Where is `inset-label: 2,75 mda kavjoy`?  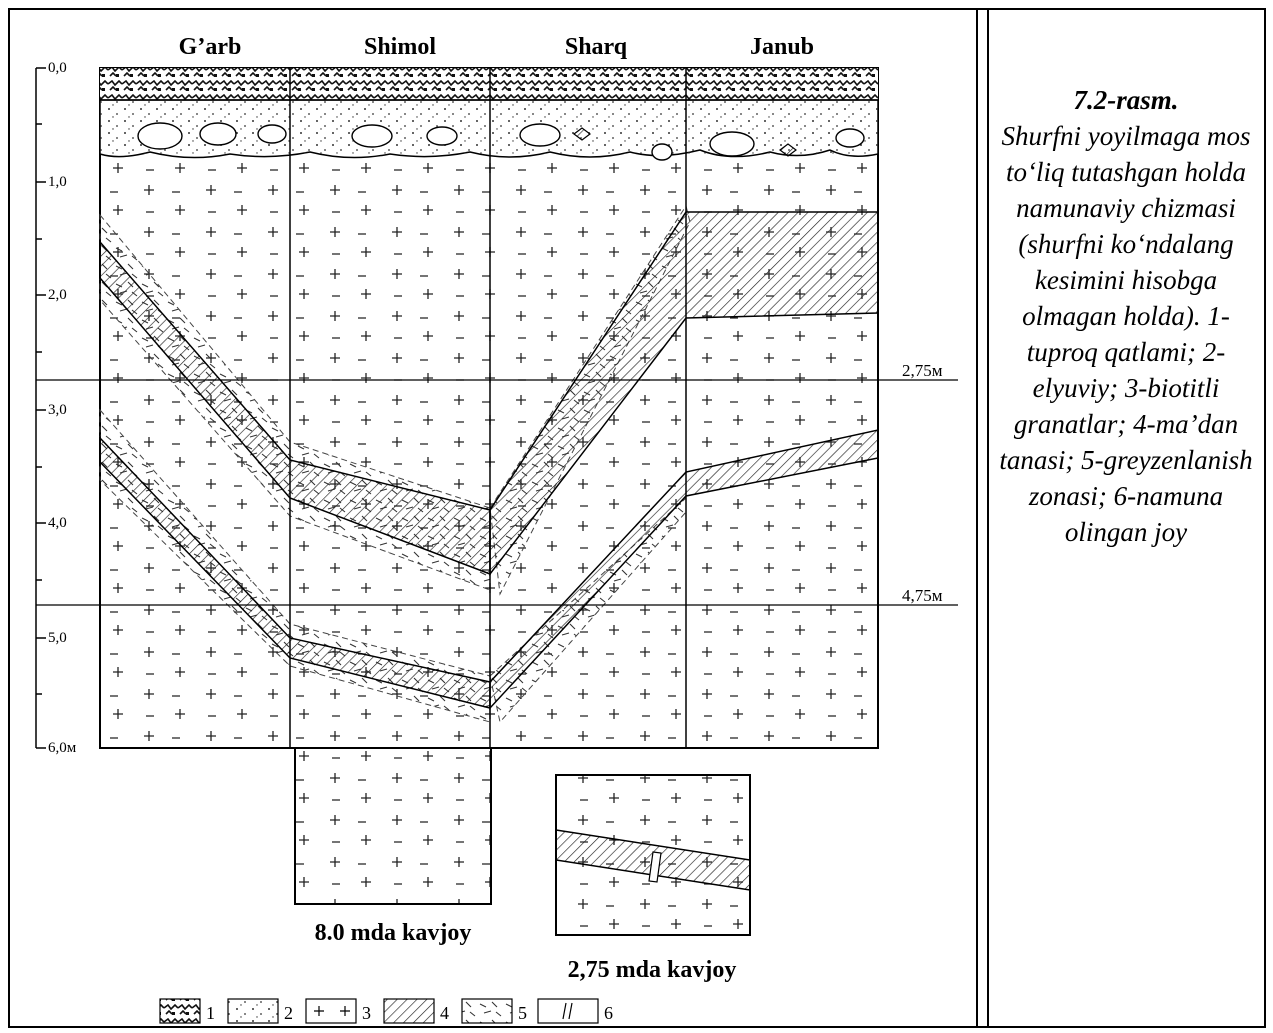 inset-label: 2,75 mda kavjoy is located at coordinates (652, 970).